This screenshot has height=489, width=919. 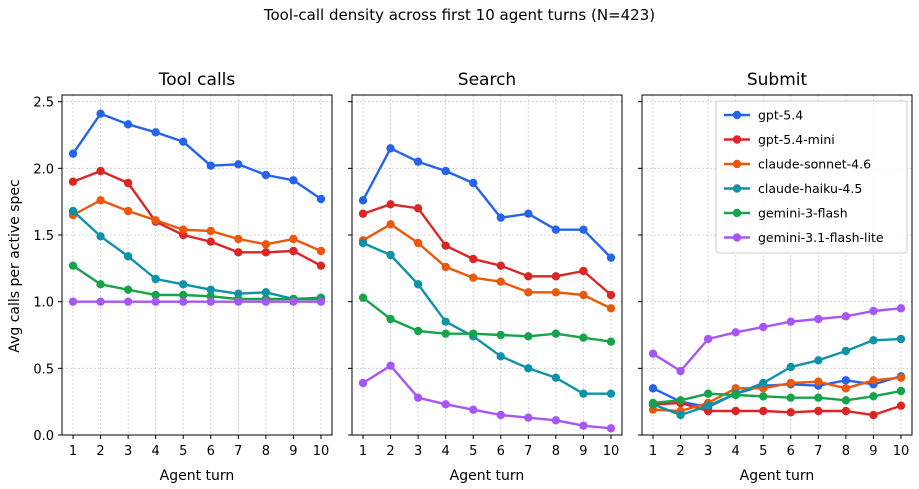 I want to click on legend-box, so click(x=811, y=177).